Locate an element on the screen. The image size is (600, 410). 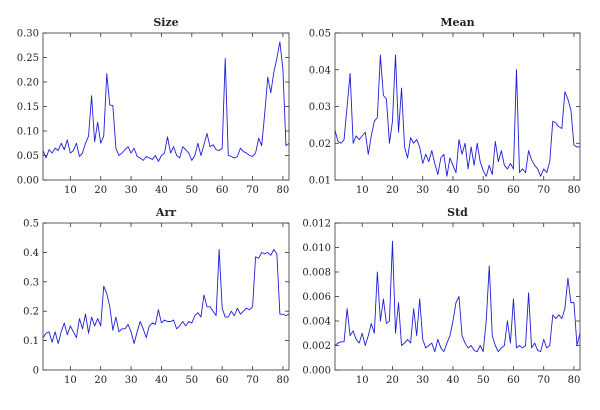
y-tick-label: 0.03 is located at coordinates (320, 107).